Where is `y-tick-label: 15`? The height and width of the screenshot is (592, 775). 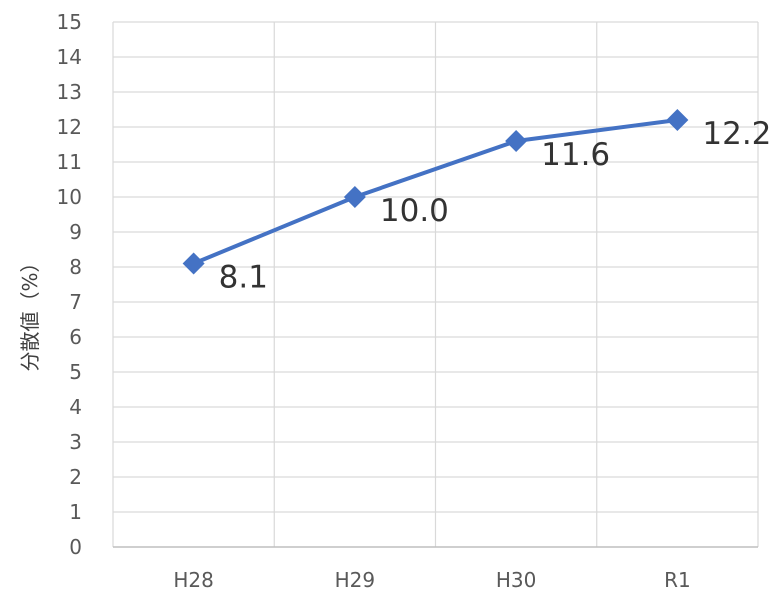
y-tick-label: 15 is located at coordinates (69, 22).